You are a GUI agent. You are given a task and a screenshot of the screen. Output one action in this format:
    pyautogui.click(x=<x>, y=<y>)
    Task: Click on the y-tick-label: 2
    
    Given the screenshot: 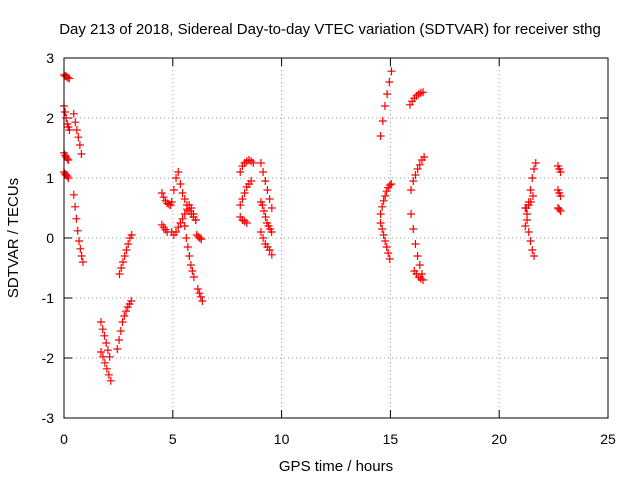 What is the action you would take?
    pyautogui.click(x=50, y=118)
    